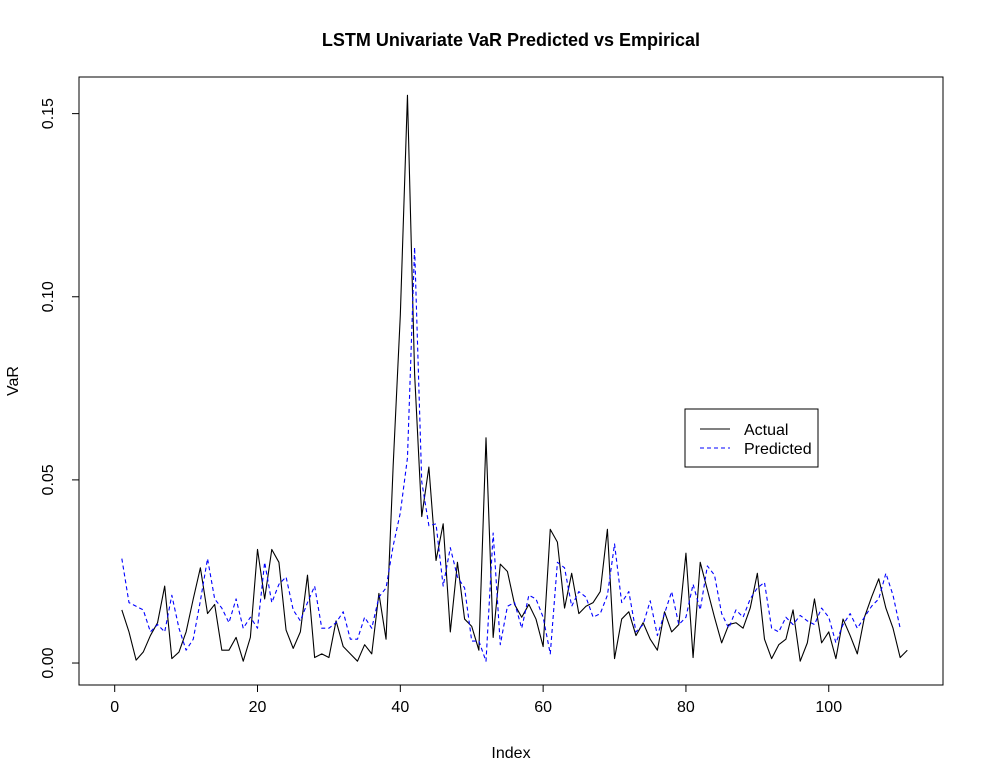  Describe the element at coordinates (60, 388) in the screenshot. I see `y-axis: 0.00 0.05 0.10 0.15` at that location.